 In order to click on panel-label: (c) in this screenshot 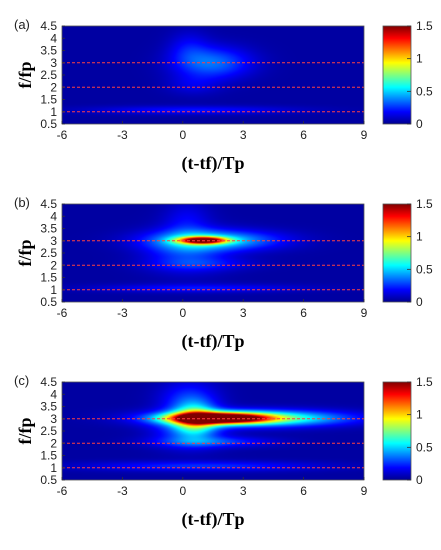, I will do `click(21, 380)`.